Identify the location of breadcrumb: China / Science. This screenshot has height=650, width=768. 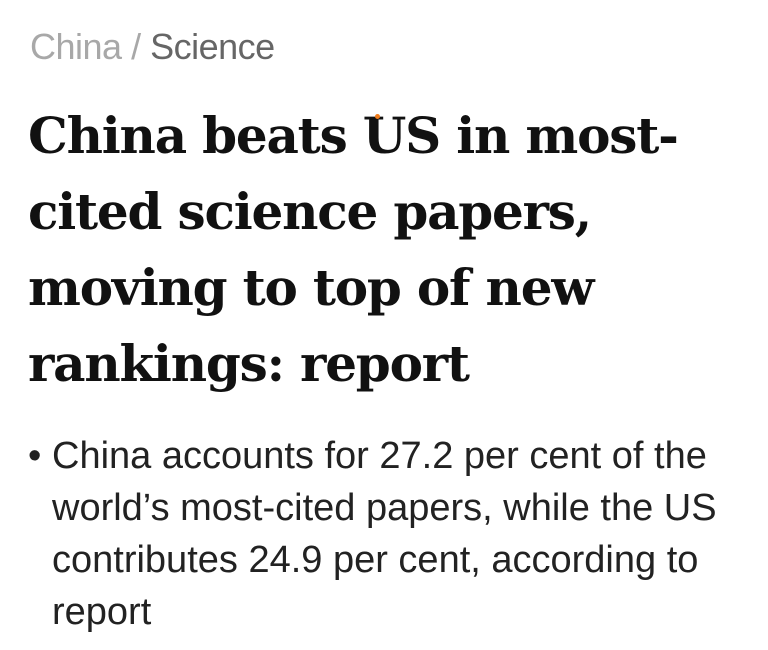
(152, 47).